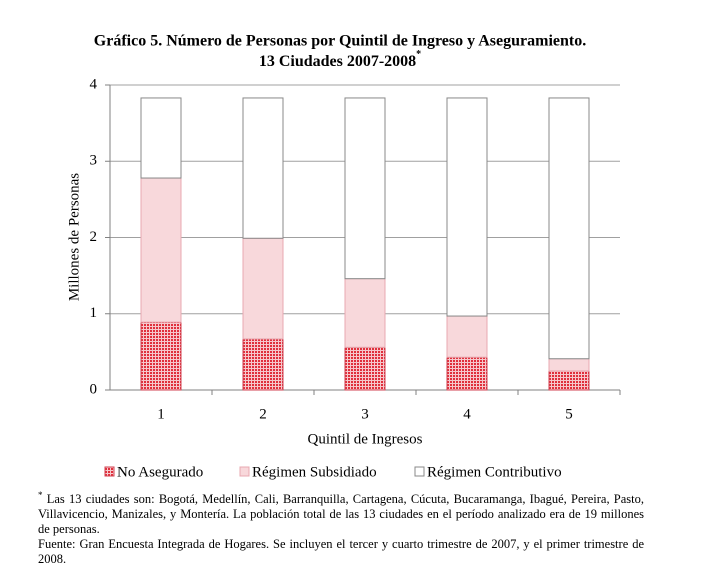 The image size is (725, 583). Describe the element at coordinates (494, 472) in the screenshot. I see `legend-label: Régimen Contributivo` at that location.